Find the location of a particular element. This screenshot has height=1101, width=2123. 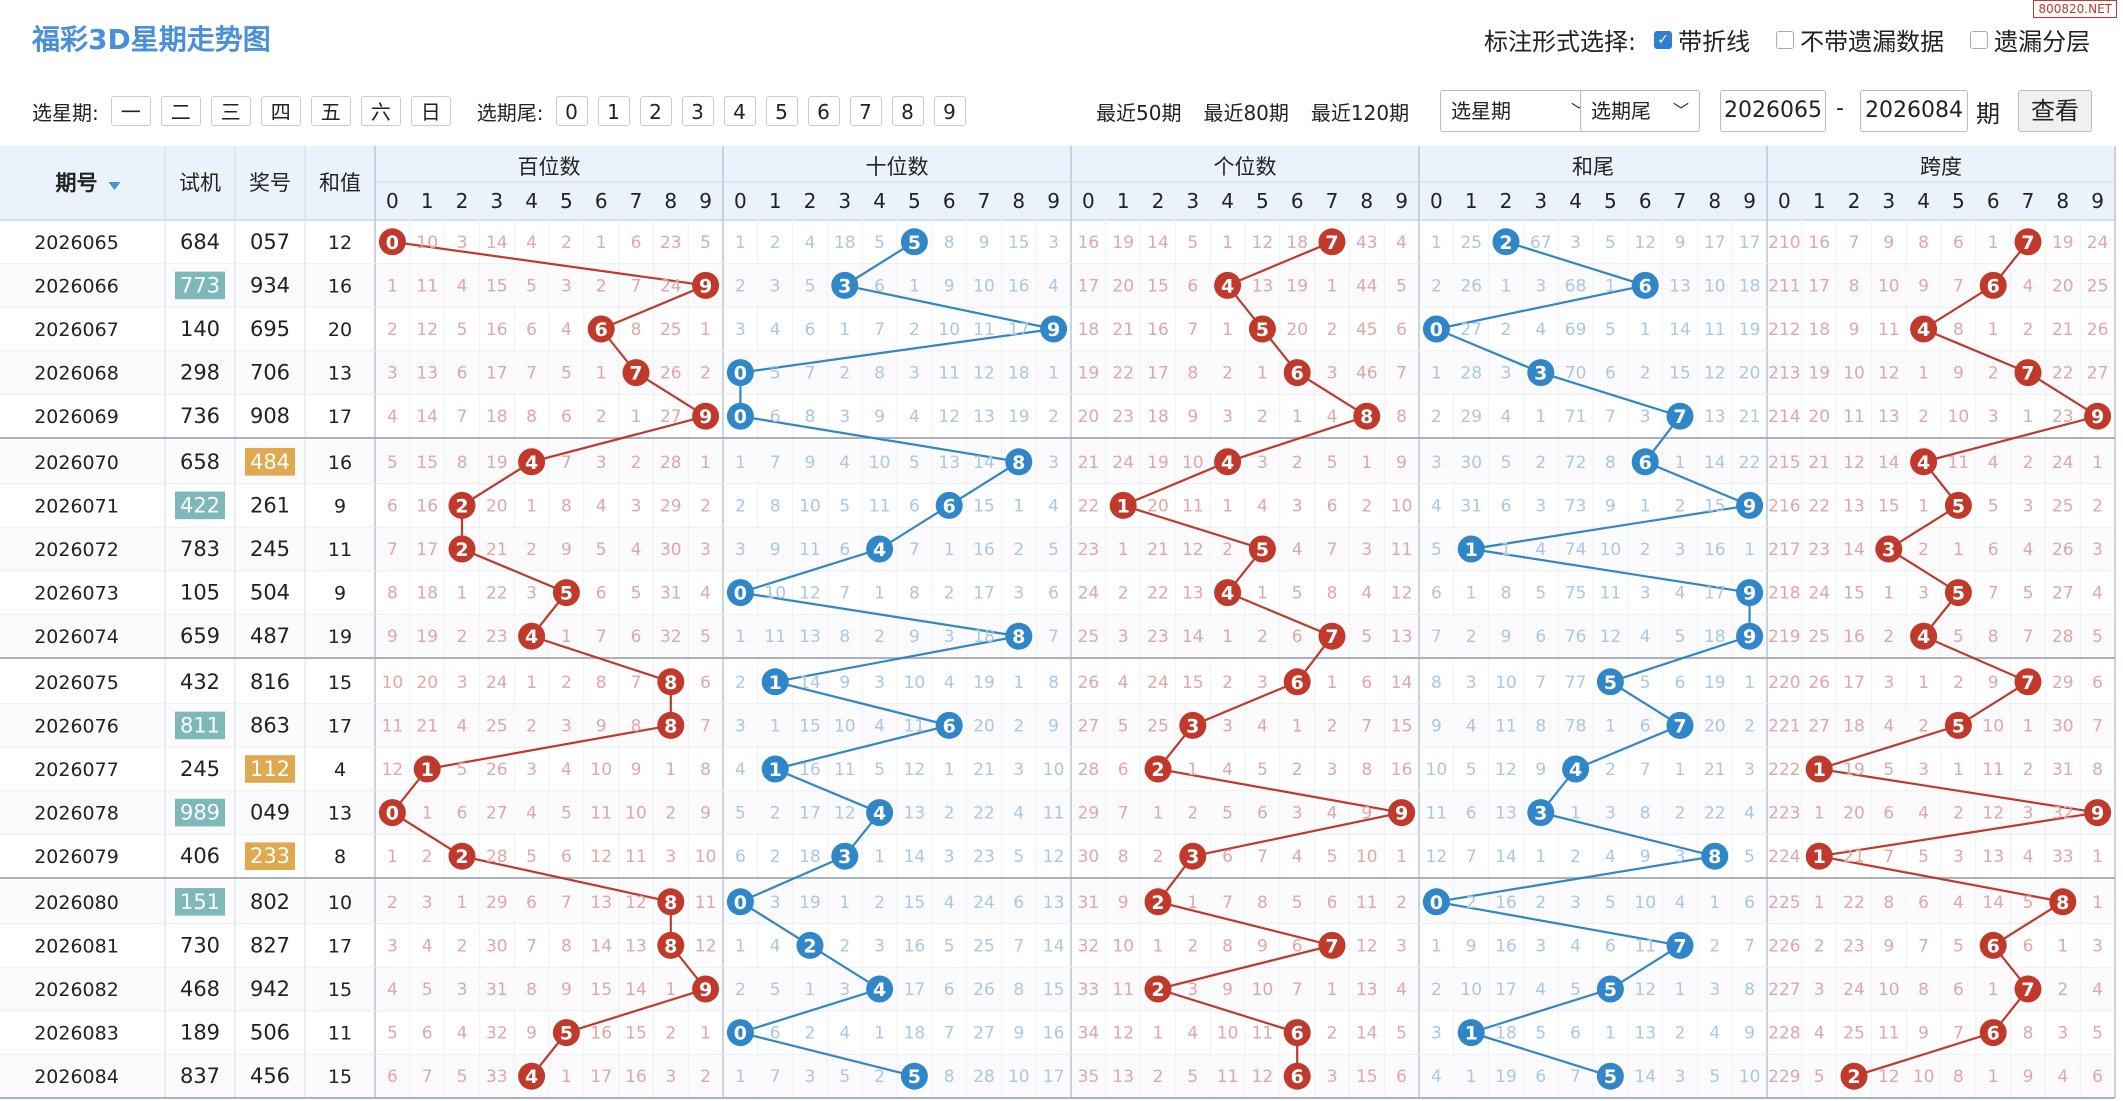

omission-cell: 7 is located at coordinates (775, 463).